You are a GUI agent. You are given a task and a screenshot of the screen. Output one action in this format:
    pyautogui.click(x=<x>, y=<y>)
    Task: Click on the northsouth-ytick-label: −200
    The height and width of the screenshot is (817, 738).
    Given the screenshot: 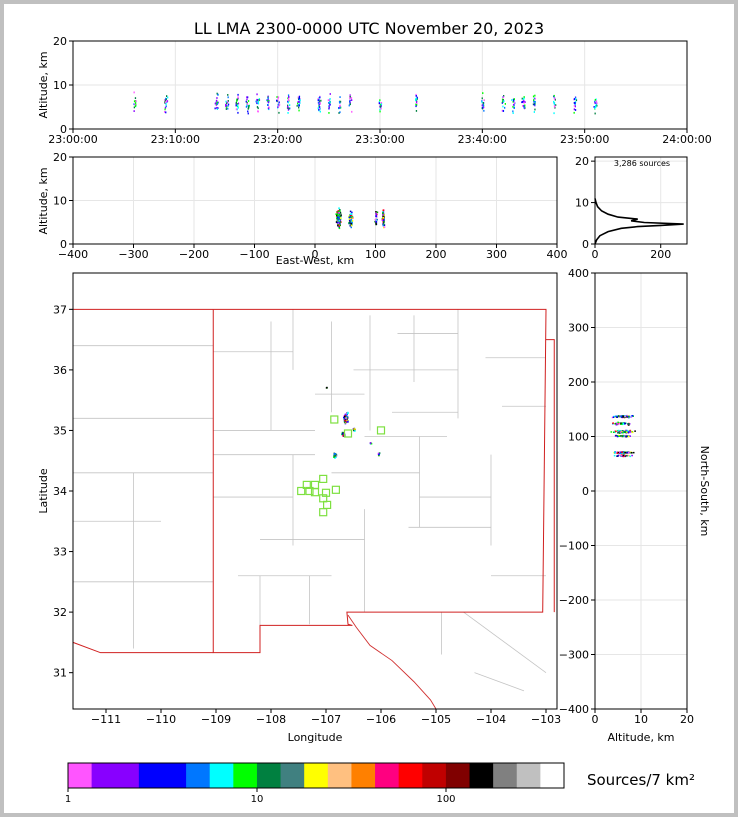 What is the action you would take?
    pyautogui.click(x=574, y=600)
    